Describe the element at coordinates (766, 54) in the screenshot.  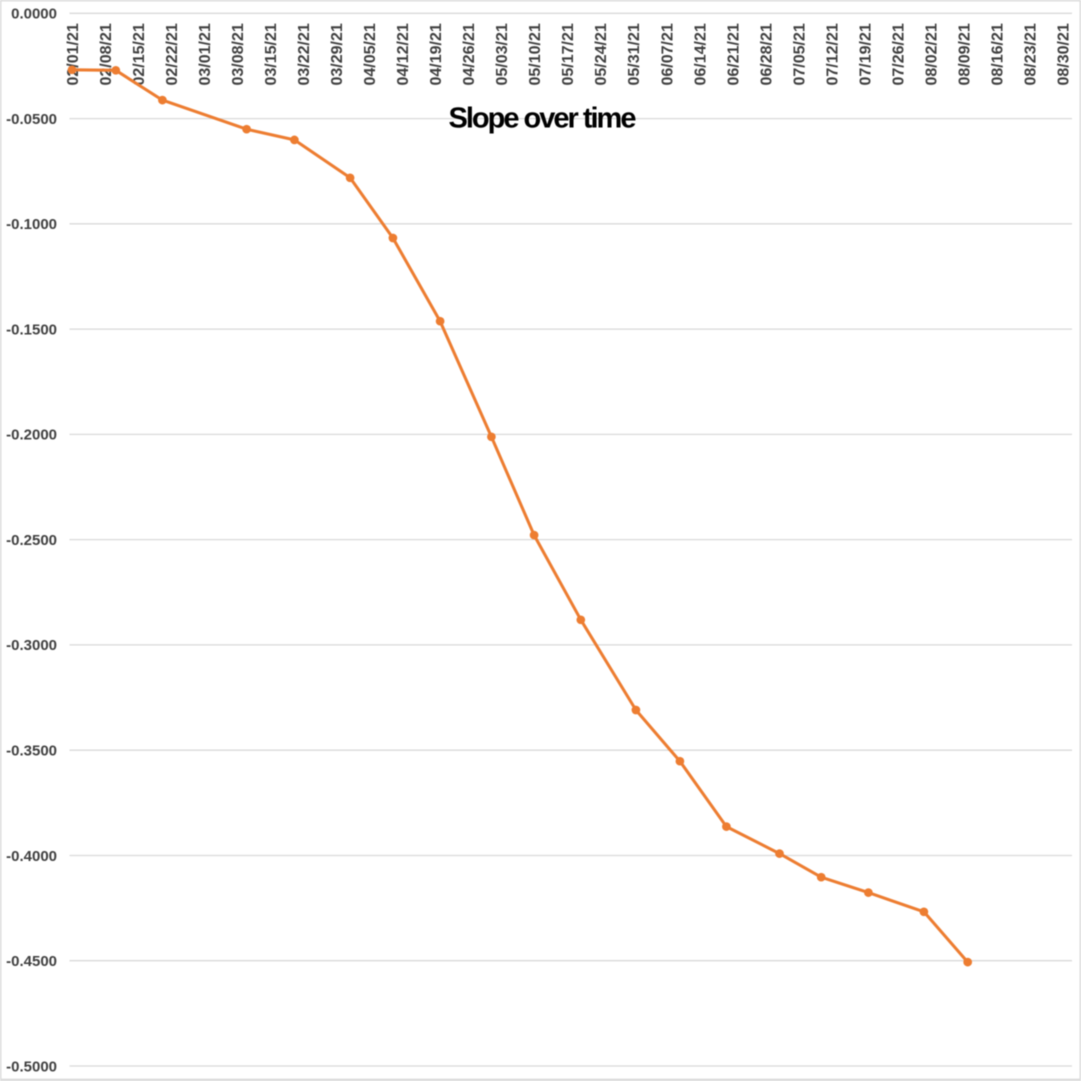
I see `svg-text: 06/28/21` at that location.